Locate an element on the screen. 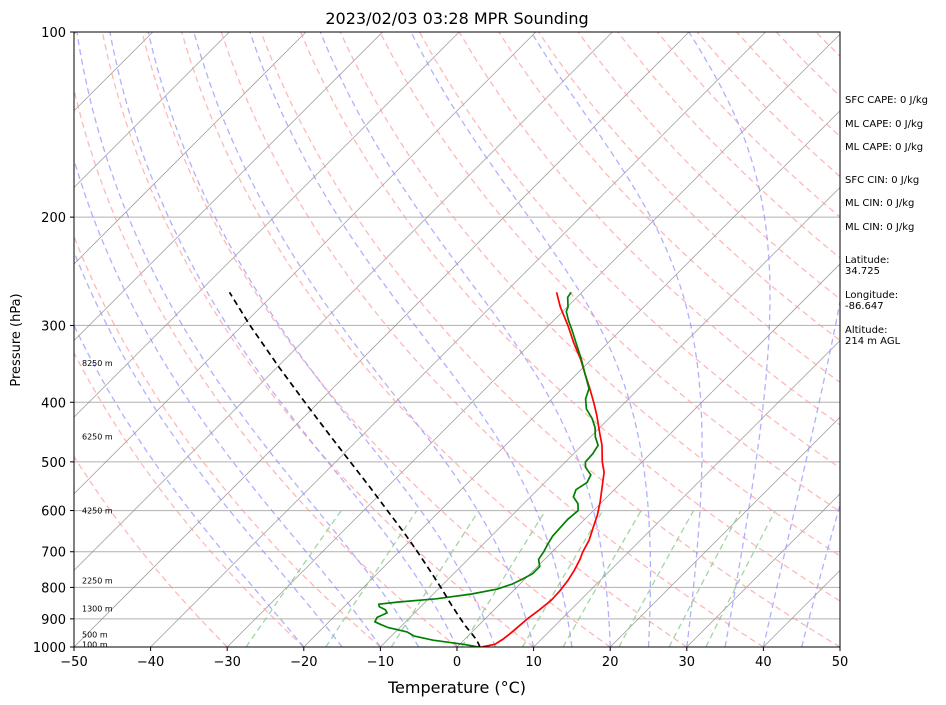 This screenshot has width=946, height=705. x-tick-label: −20 is located at coordinates (303, 662).